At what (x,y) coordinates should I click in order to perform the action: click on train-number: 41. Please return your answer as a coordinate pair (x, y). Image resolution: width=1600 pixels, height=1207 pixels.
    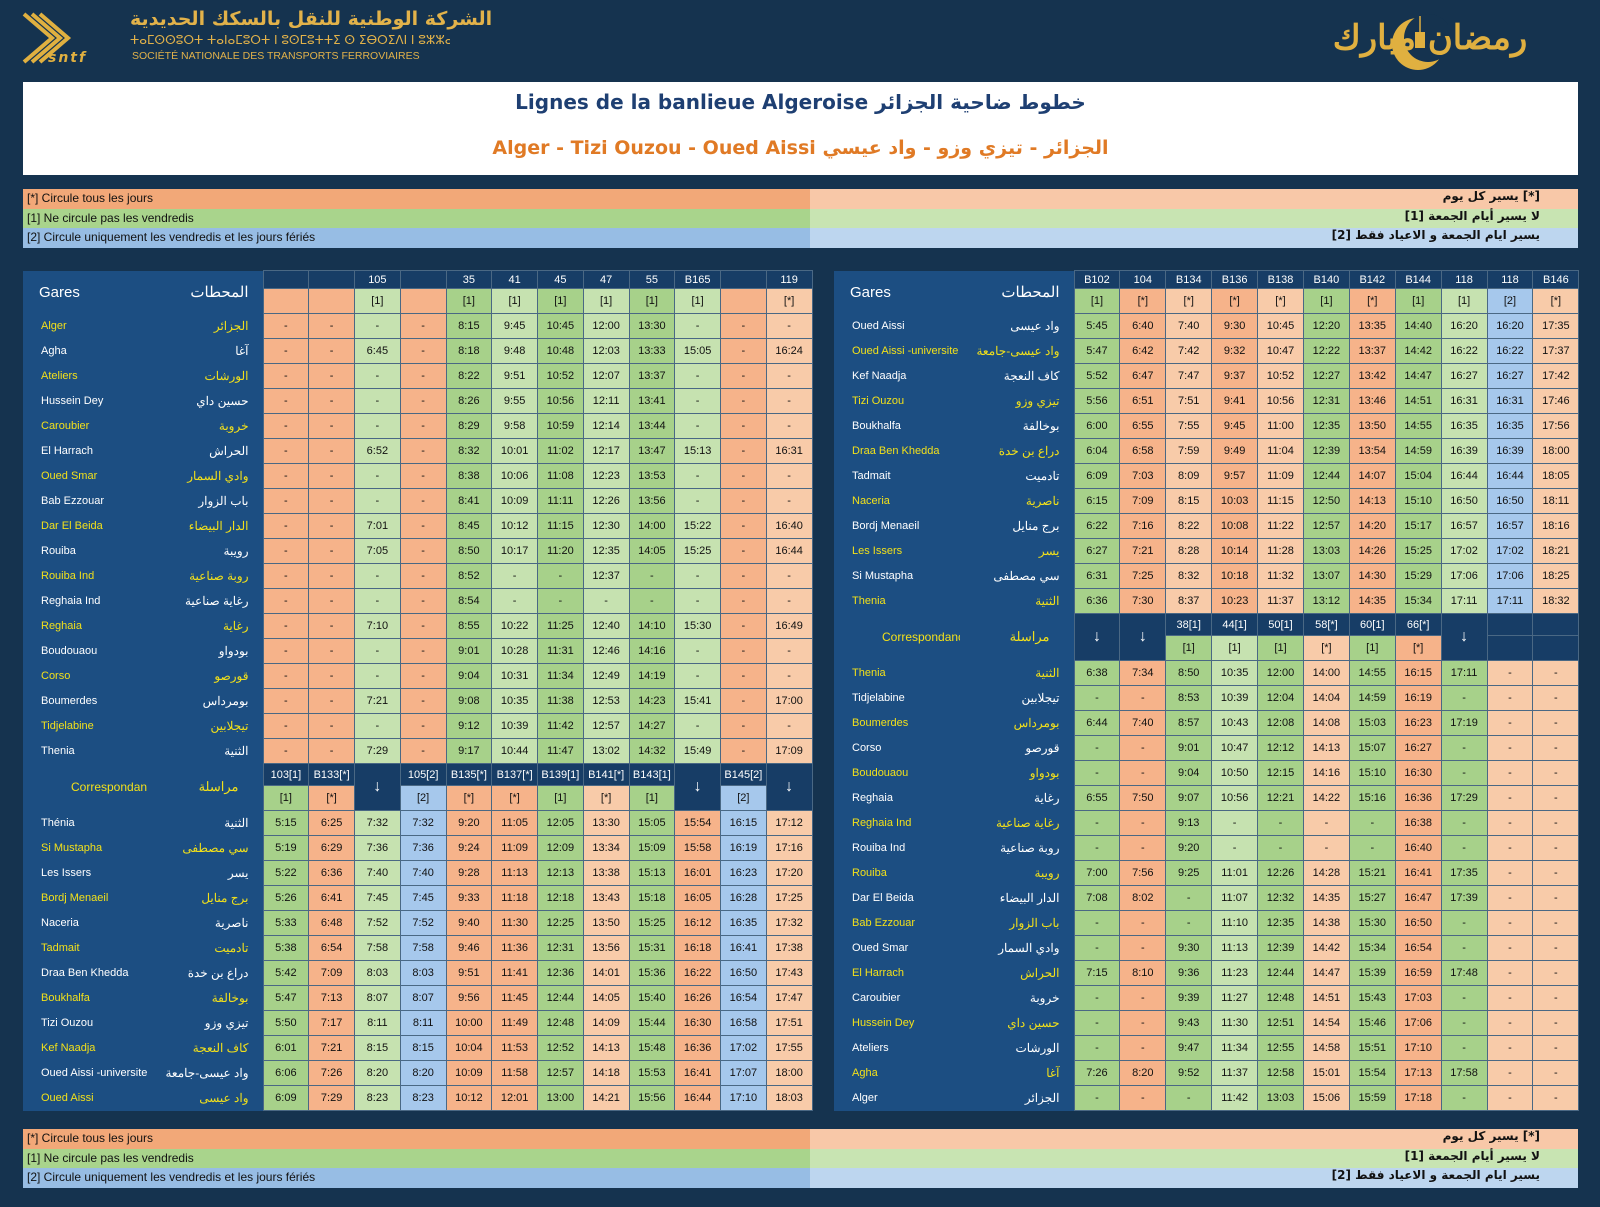
    Looking at the image, I should click on (514, 279).